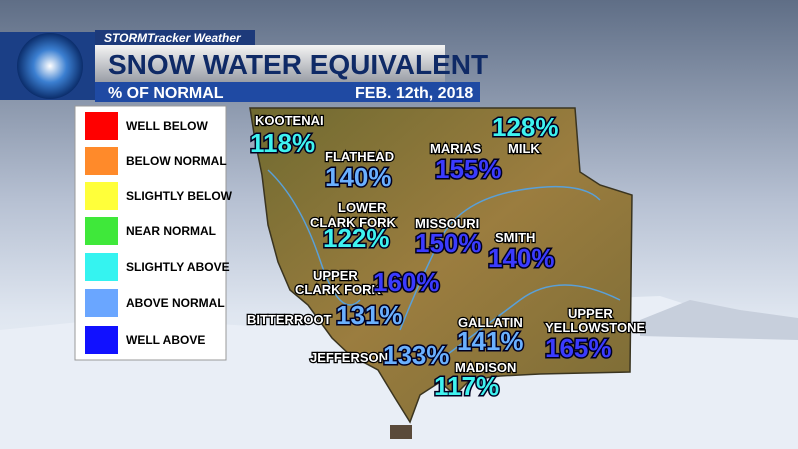  Describe the element at coordinates (349, 357) in the screenshot. I see `basin-name: JEFFERSON` at that location.